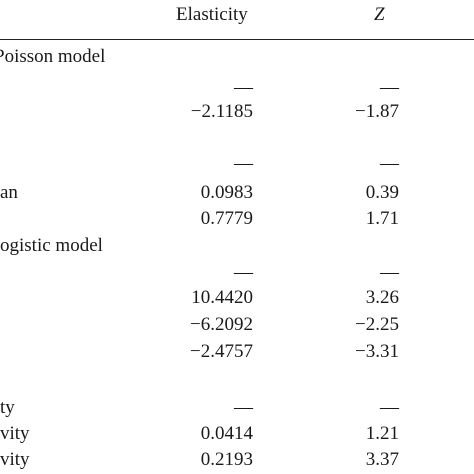  I want to click on header-z: Z, so click(379, 14).